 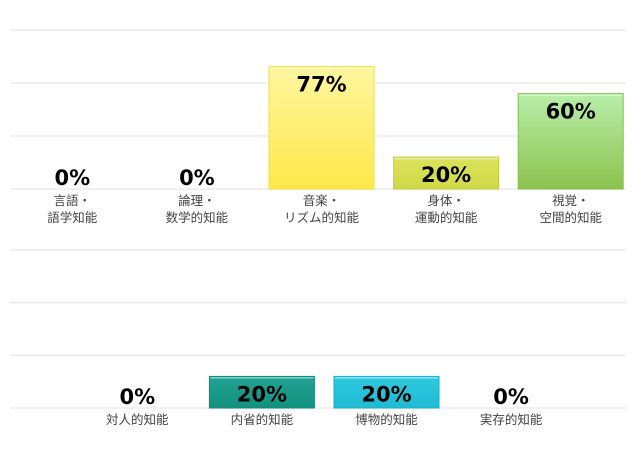 What do you see at coordinates (72, 217) in the screenshot?
I see `category-label: 語学知能` at bounding box center [72, 217].